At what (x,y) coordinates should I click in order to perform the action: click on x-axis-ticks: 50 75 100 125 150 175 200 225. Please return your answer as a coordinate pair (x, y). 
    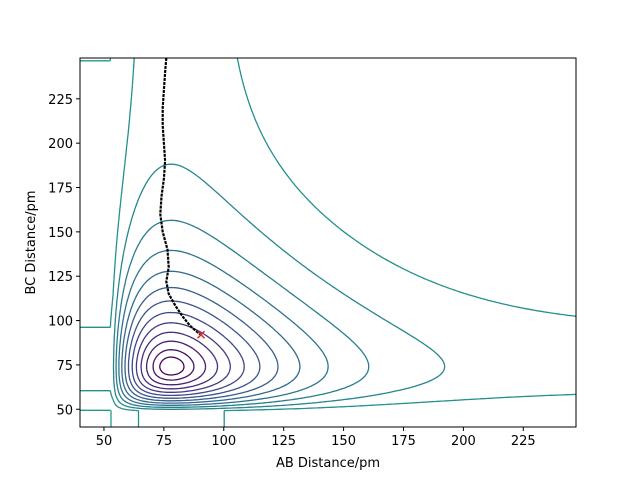
    Looking at the image, I should click on (316, 438).